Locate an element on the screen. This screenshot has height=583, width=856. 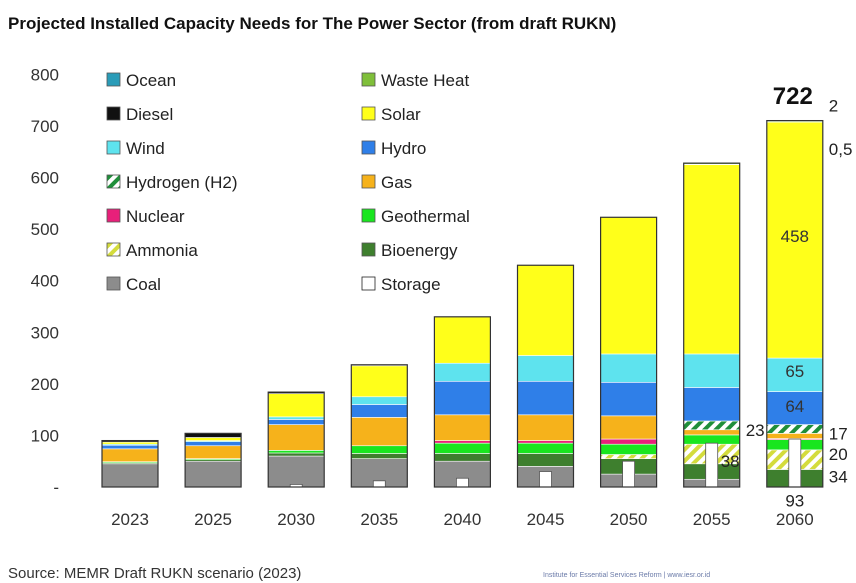
data-label: 0,5 is located at coordinates (841, 149).